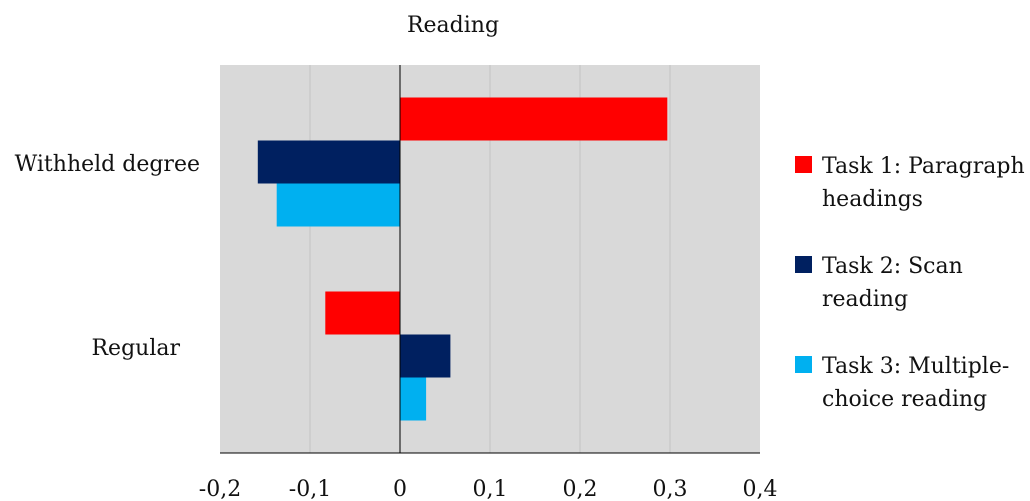 The image size is (1030, 501). What do you see at coordinates (670, 489) in the screenshot?
I see `x-tick-label: 0,3` at bounding box center [670, 489].